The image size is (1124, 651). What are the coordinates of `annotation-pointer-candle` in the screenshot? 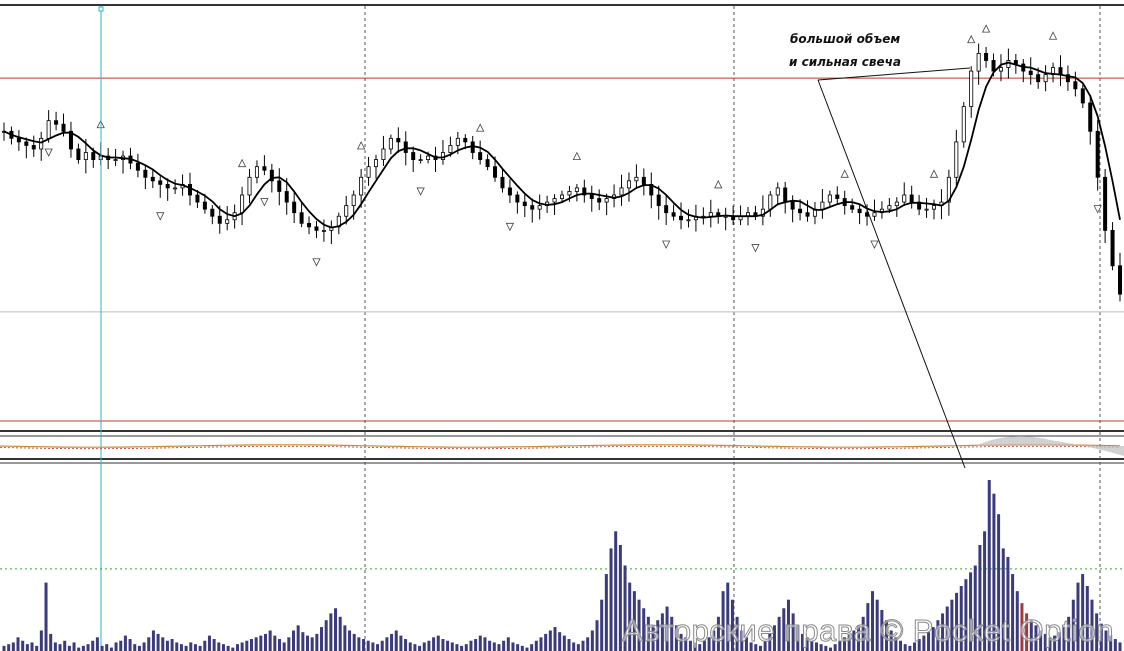 It's located at (894, 74).